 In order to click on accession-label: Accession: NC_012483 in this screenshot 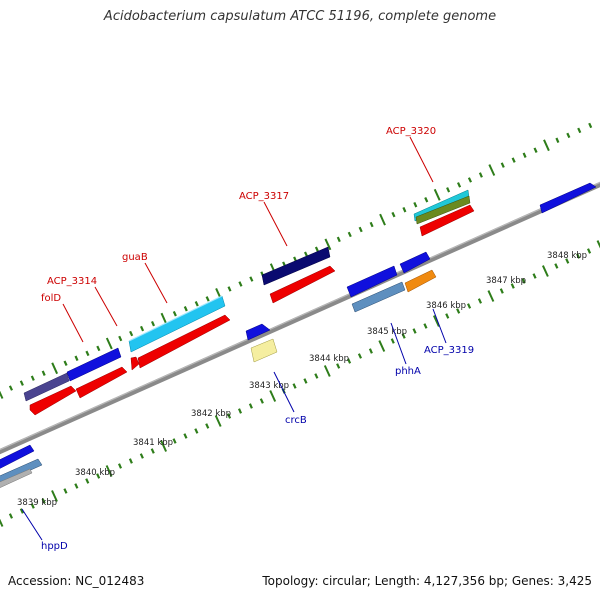, I will do `click(76, 581)`.